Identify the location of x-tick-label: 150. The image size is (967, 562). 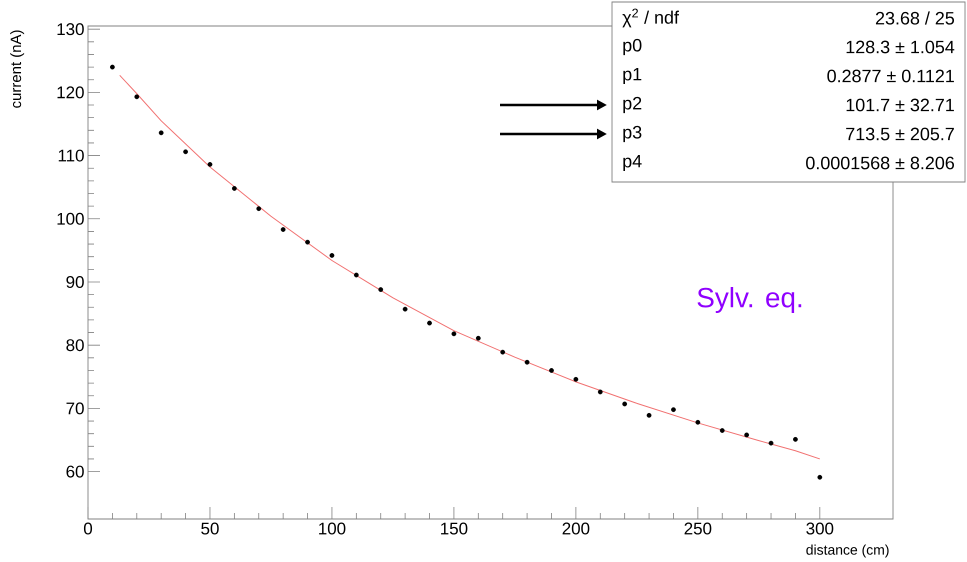
(454, 528).